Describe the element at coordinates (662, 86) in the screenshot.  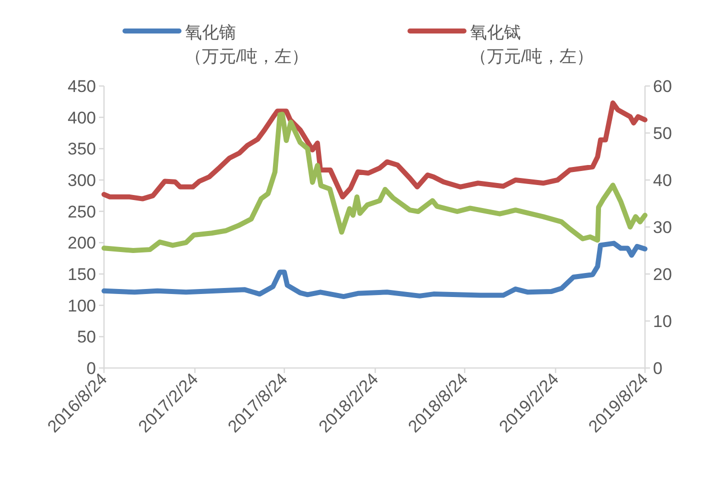
I see `y2-tick-label: 60` at that location.